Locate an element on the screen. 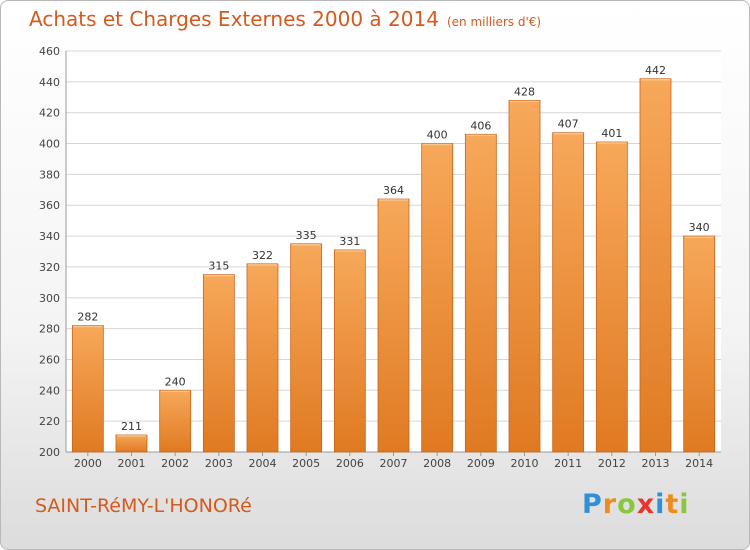 The image size is (750, 550). bar-2004 is located at coordinates (262, 358).